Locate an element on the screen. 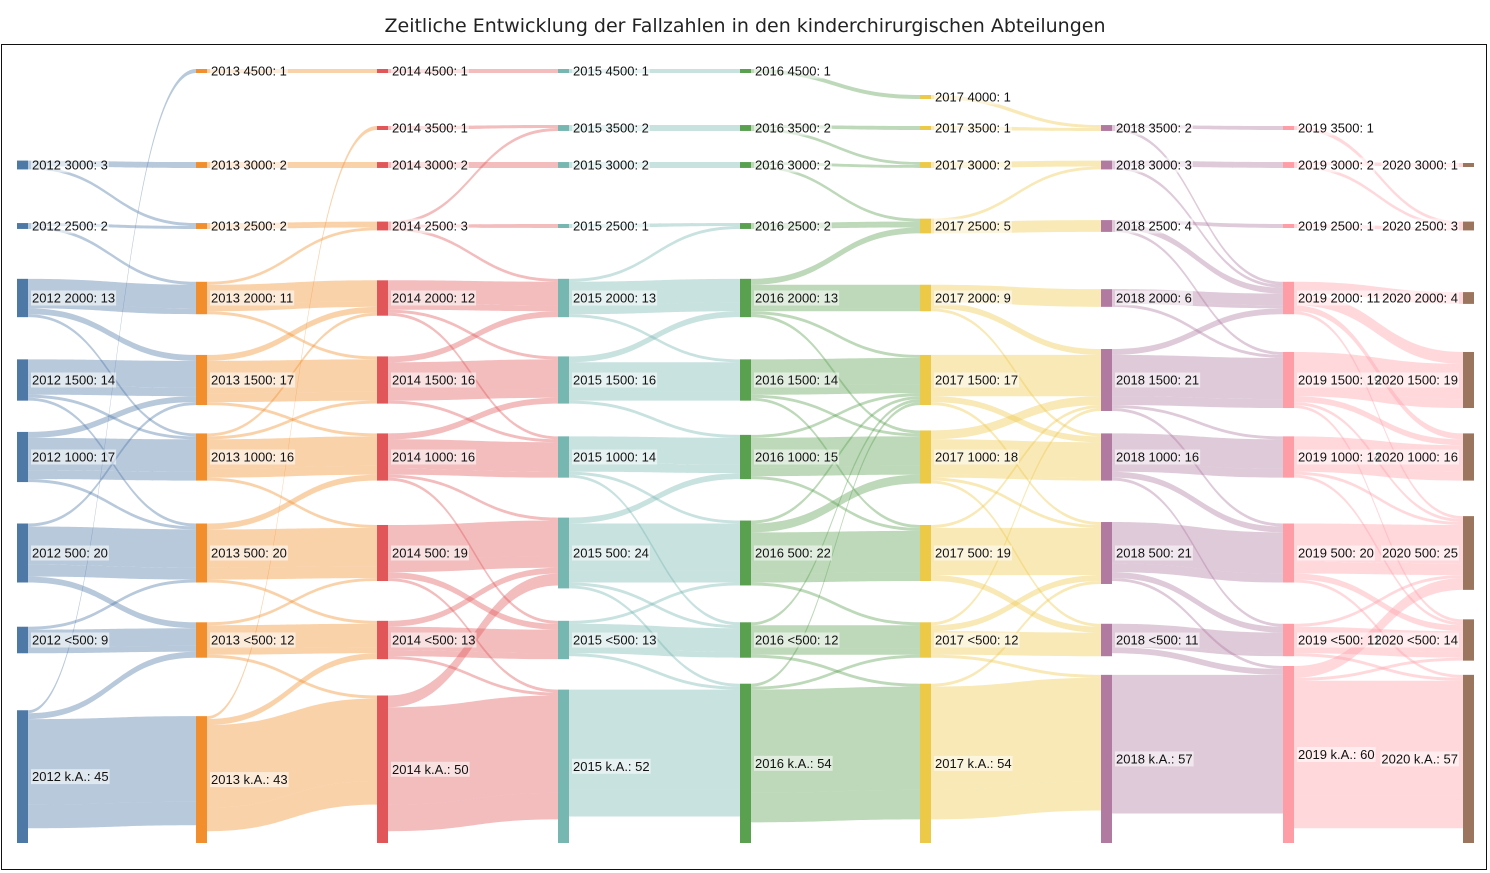 The height and width of the screenshot is (873, 1490). node-label: 2020 2000: 4 is located at coordinates (1420, 298).